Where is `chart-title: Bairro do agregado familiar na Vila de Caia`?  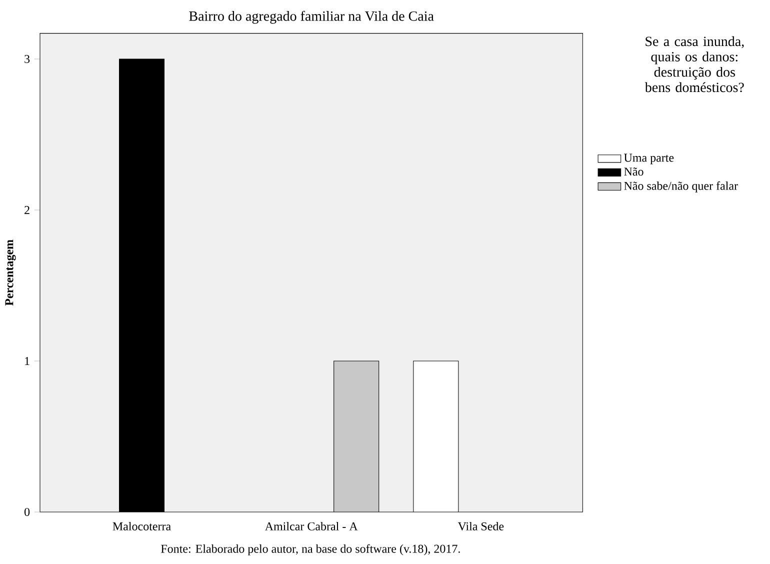 chart-title: Bairro do agregado familiar na Vila de Caia is located at coordinates (311, 17).